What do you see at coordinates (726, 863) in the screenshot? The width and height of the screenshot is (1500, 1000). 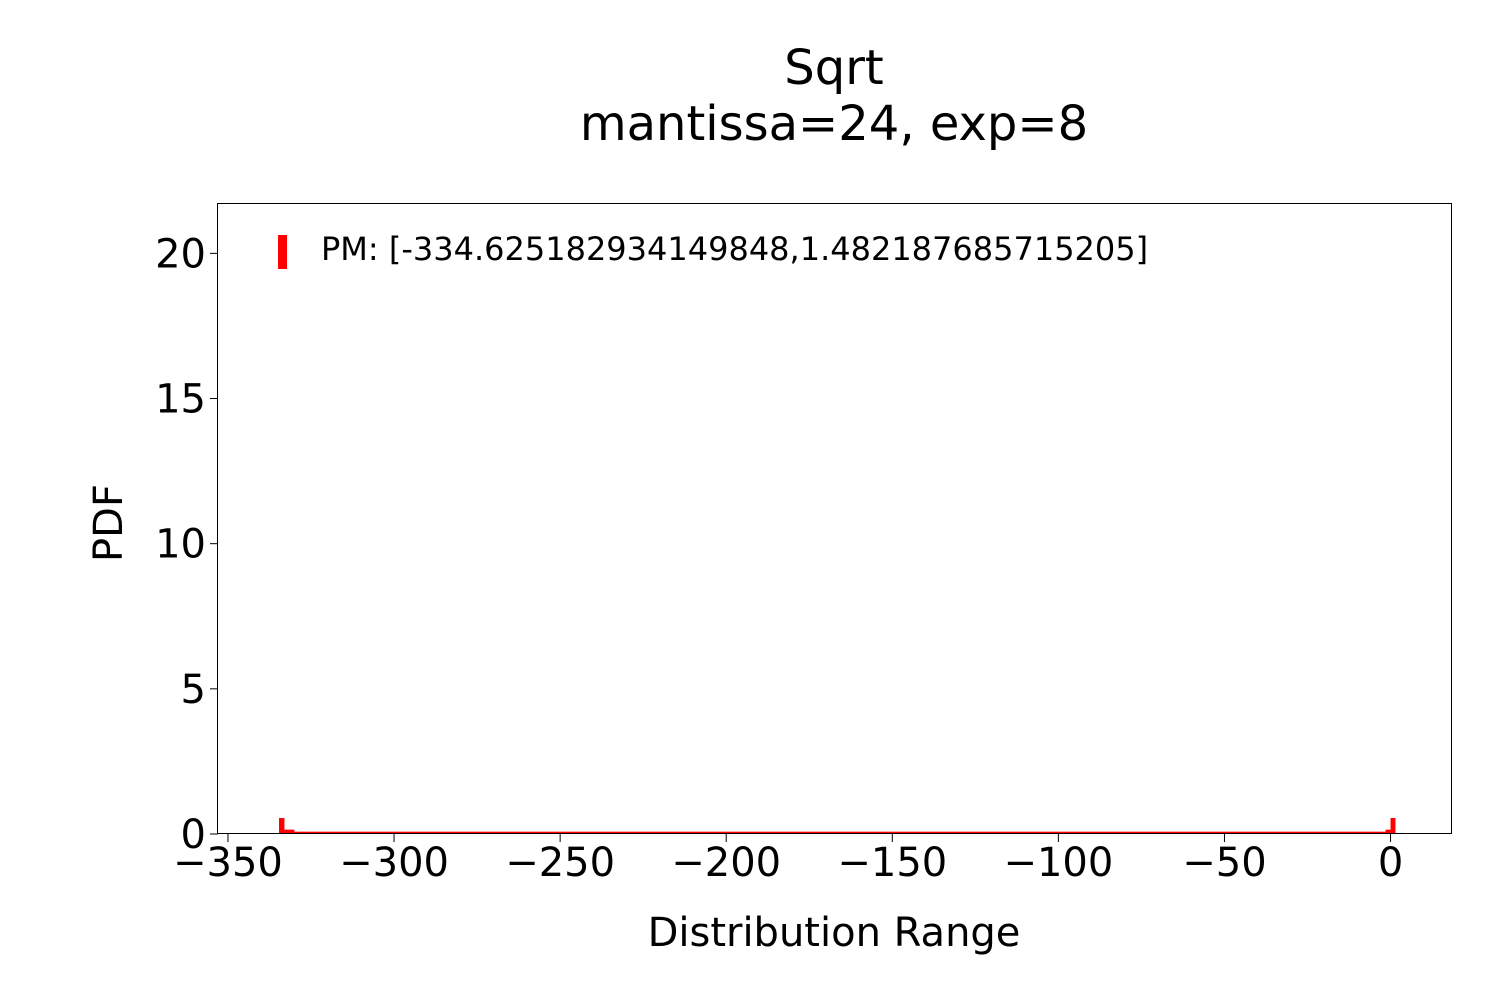 I see `x-tick-label: −200` at bounding box center [726, 863].